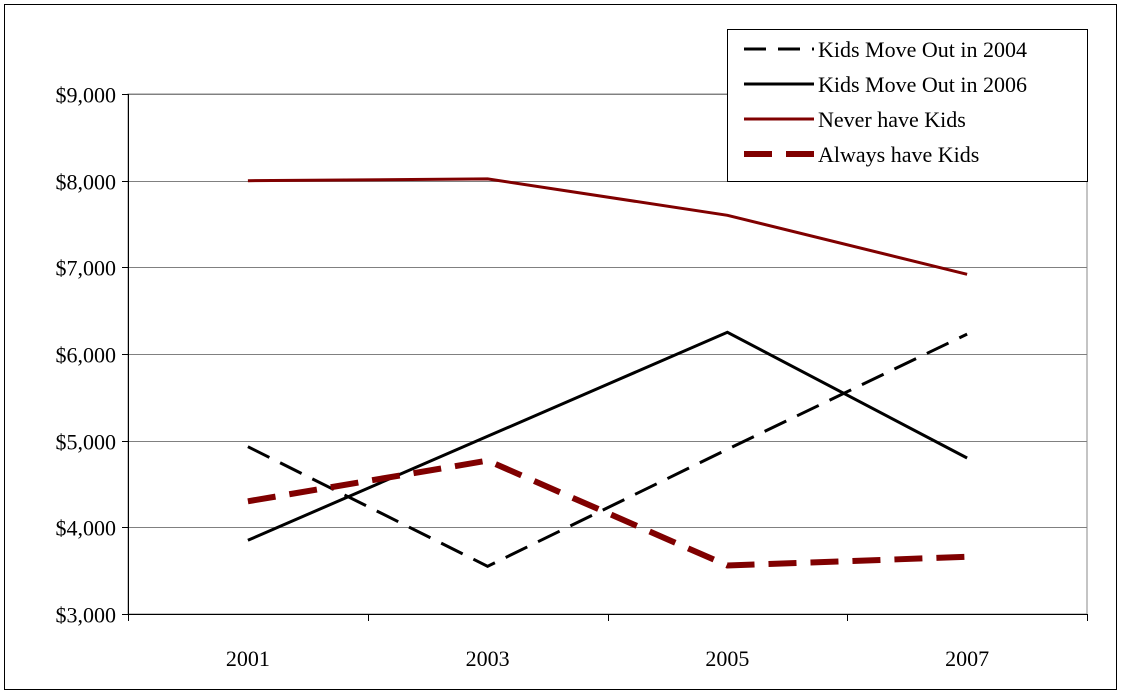 The width and height of the screenshot is (1122, 694). What do you see at coordinates (86, 528) in the screenshot?
I see `y-tick-label: $4,000` at bounding box center [86, 528].